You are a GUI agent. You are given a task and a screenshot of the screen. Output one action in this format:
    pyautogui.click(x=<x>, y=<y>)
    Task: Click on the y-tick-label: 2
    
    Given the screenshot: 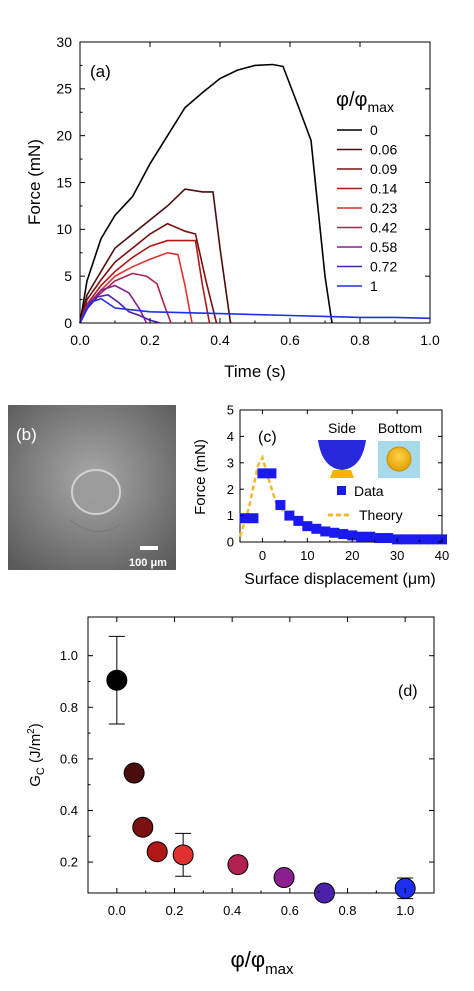 What is the action you would take?
    pyautogui.click(x=230, y=489)
    